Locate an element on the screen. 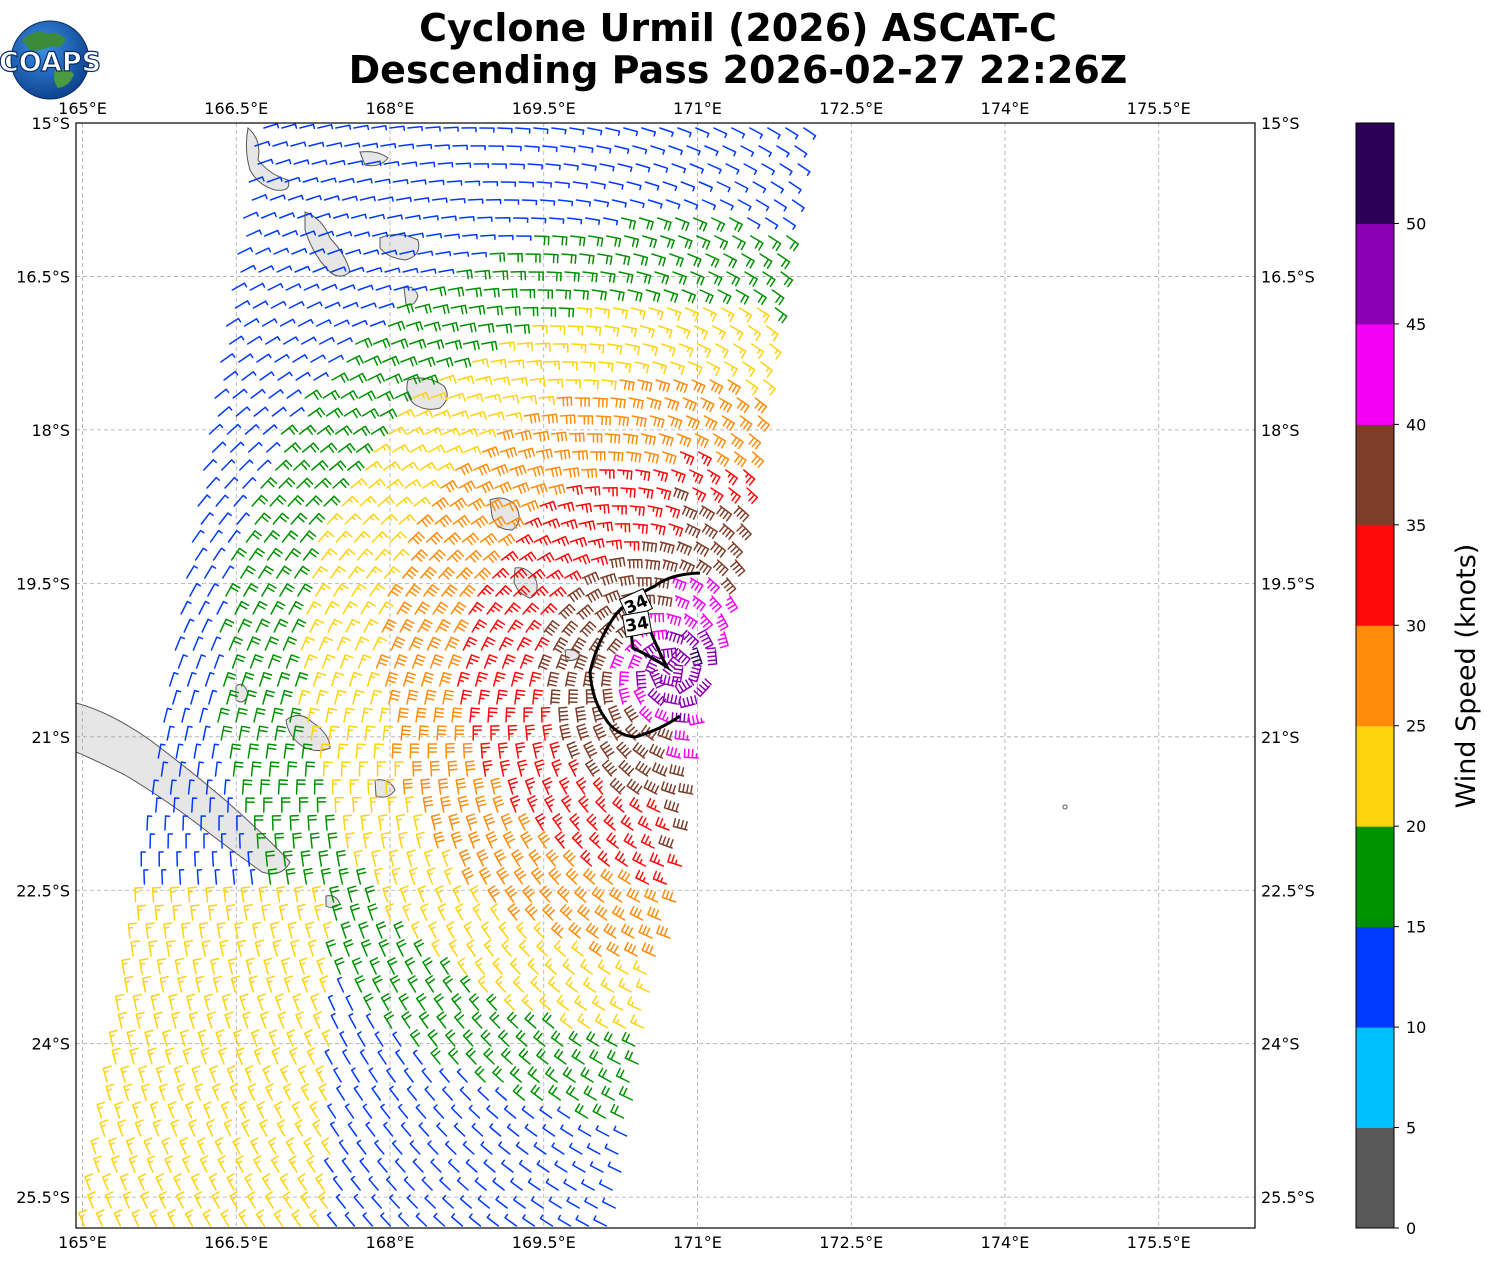 The height and width of the screenshot is (1264, 1493). lon-tick-label-bottom: 174°E is located at coordinates (1005, 1242).